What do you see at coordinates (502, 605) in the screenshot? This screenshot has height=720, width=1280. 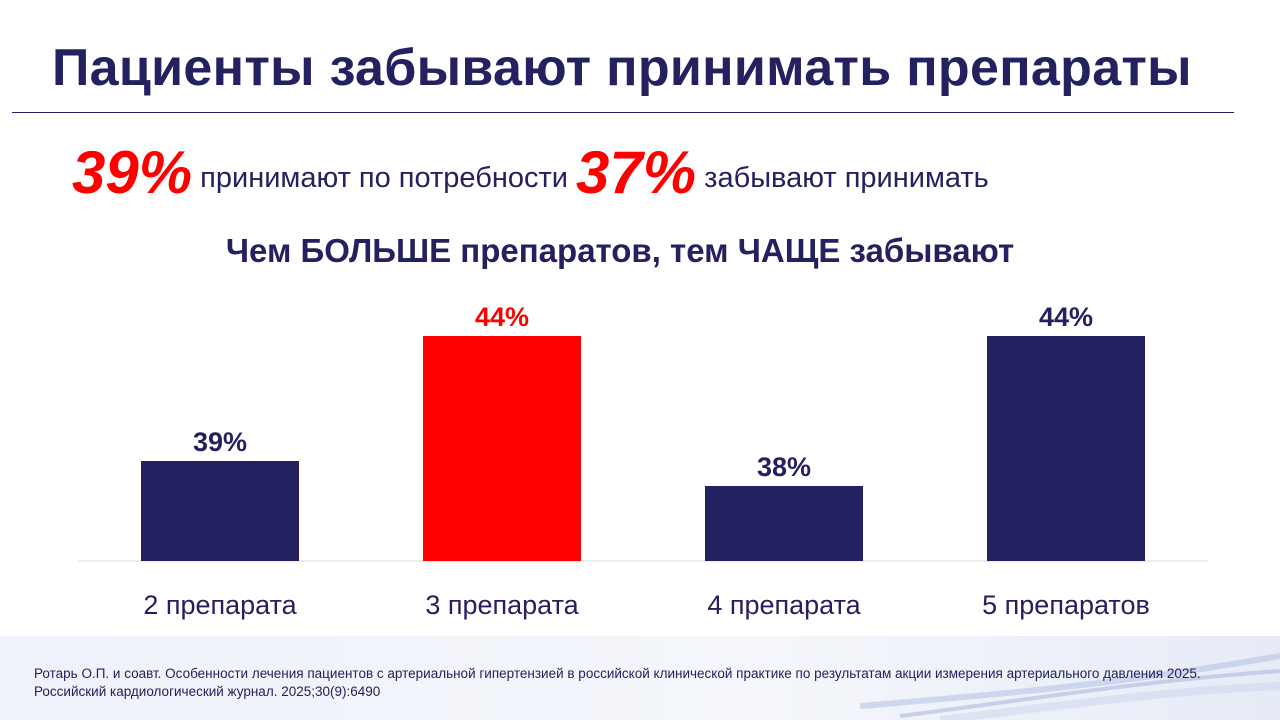 I see `category-label: 3 препарата` at bounding box center [502, 605].